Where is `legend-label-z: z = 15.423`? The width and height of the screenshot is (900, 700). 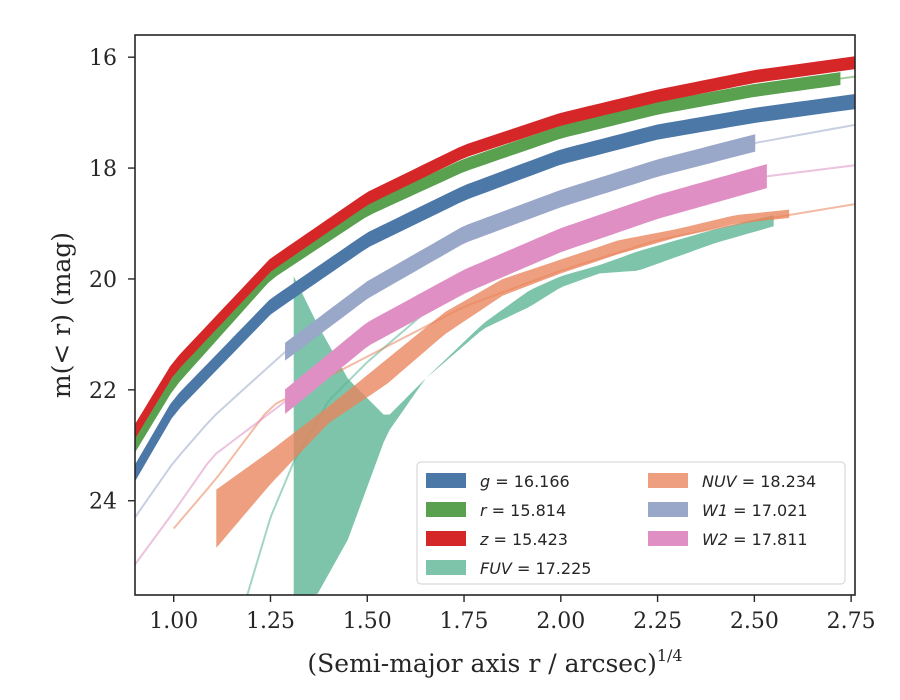 legend-label-z: z = 15.423 is located at coordinates (523, 539).